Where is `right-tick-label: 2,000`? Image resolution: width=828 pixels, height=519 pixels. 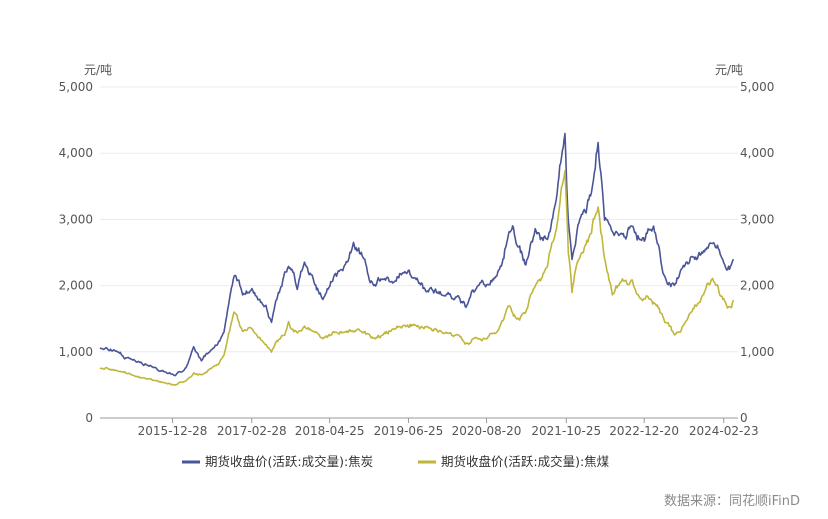
right-tick-label: 2,000 is located at coordinates (757, 286).